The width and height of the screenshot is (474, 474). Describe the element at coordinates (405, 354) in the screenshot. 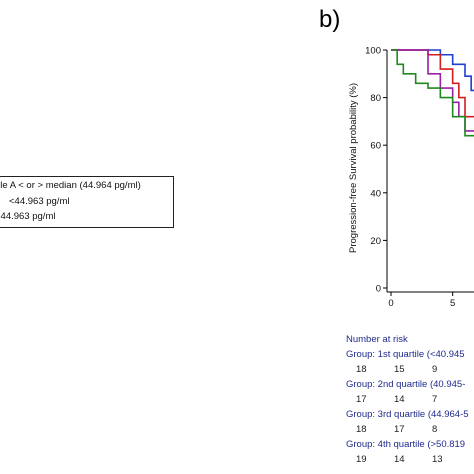

I see `risk-group-label-1: Group: 1st quartile (<40.945` at that location.